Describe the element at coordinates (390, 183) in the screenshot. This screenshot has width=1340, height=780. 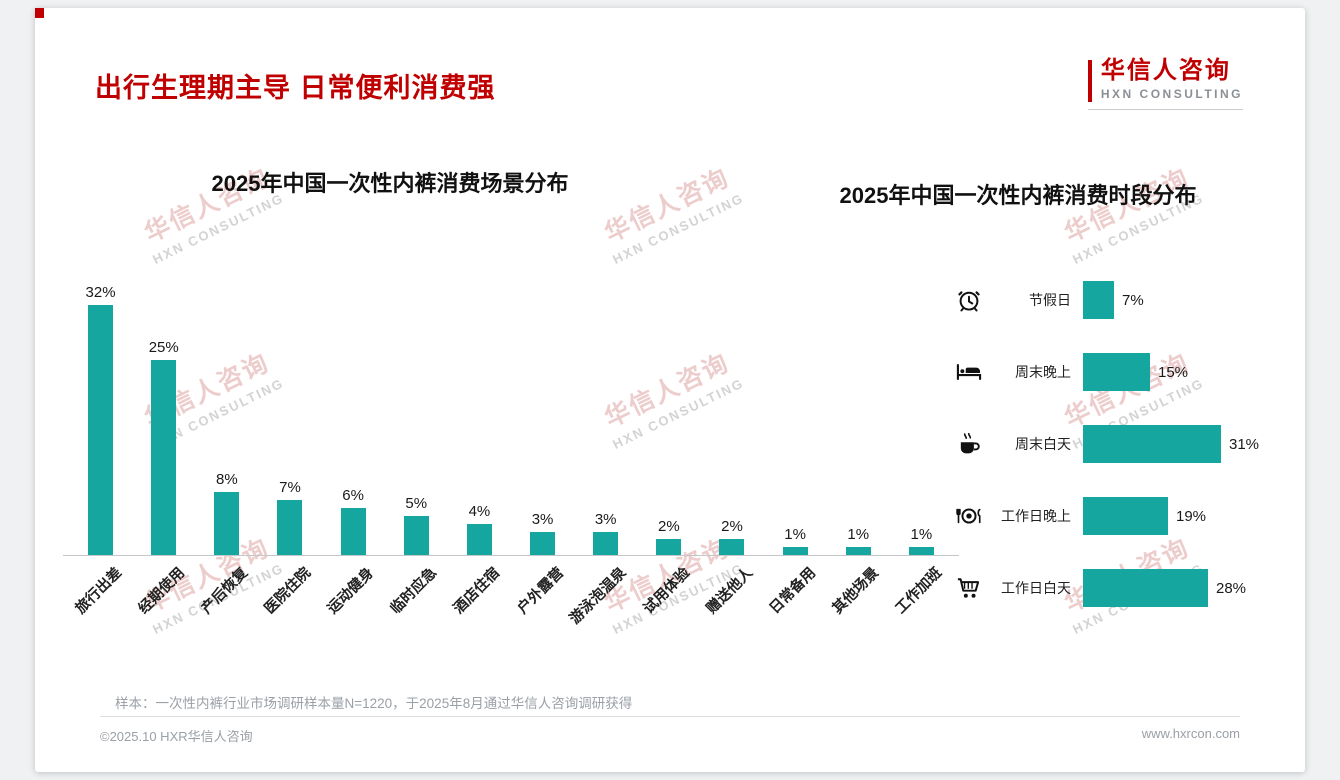
I see `scene-chart-title: 2025年中国一次性内裤消费场景分布` at that location.